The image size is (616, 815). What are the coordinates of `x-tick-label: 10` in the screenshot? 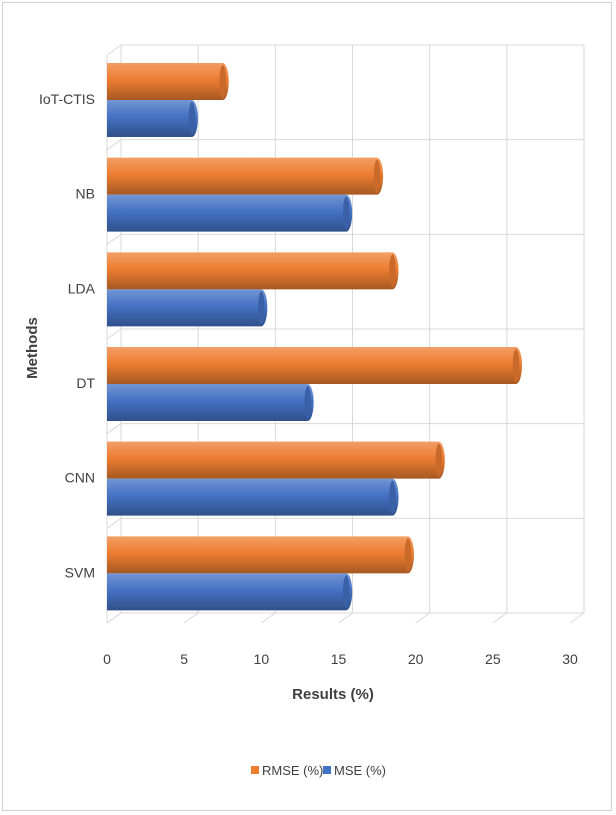 It's located at (262, 659).